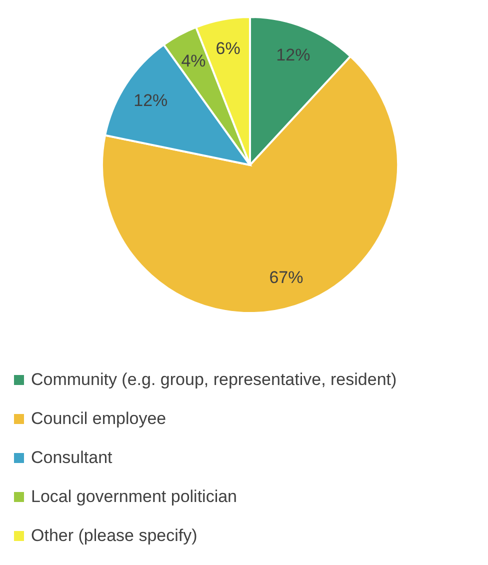 The height and width of the screenshot is (565, 488). Describe the element at coordinates (114, 536) in the screenshot. I see `legend-label: Other (please specify)` at that location.